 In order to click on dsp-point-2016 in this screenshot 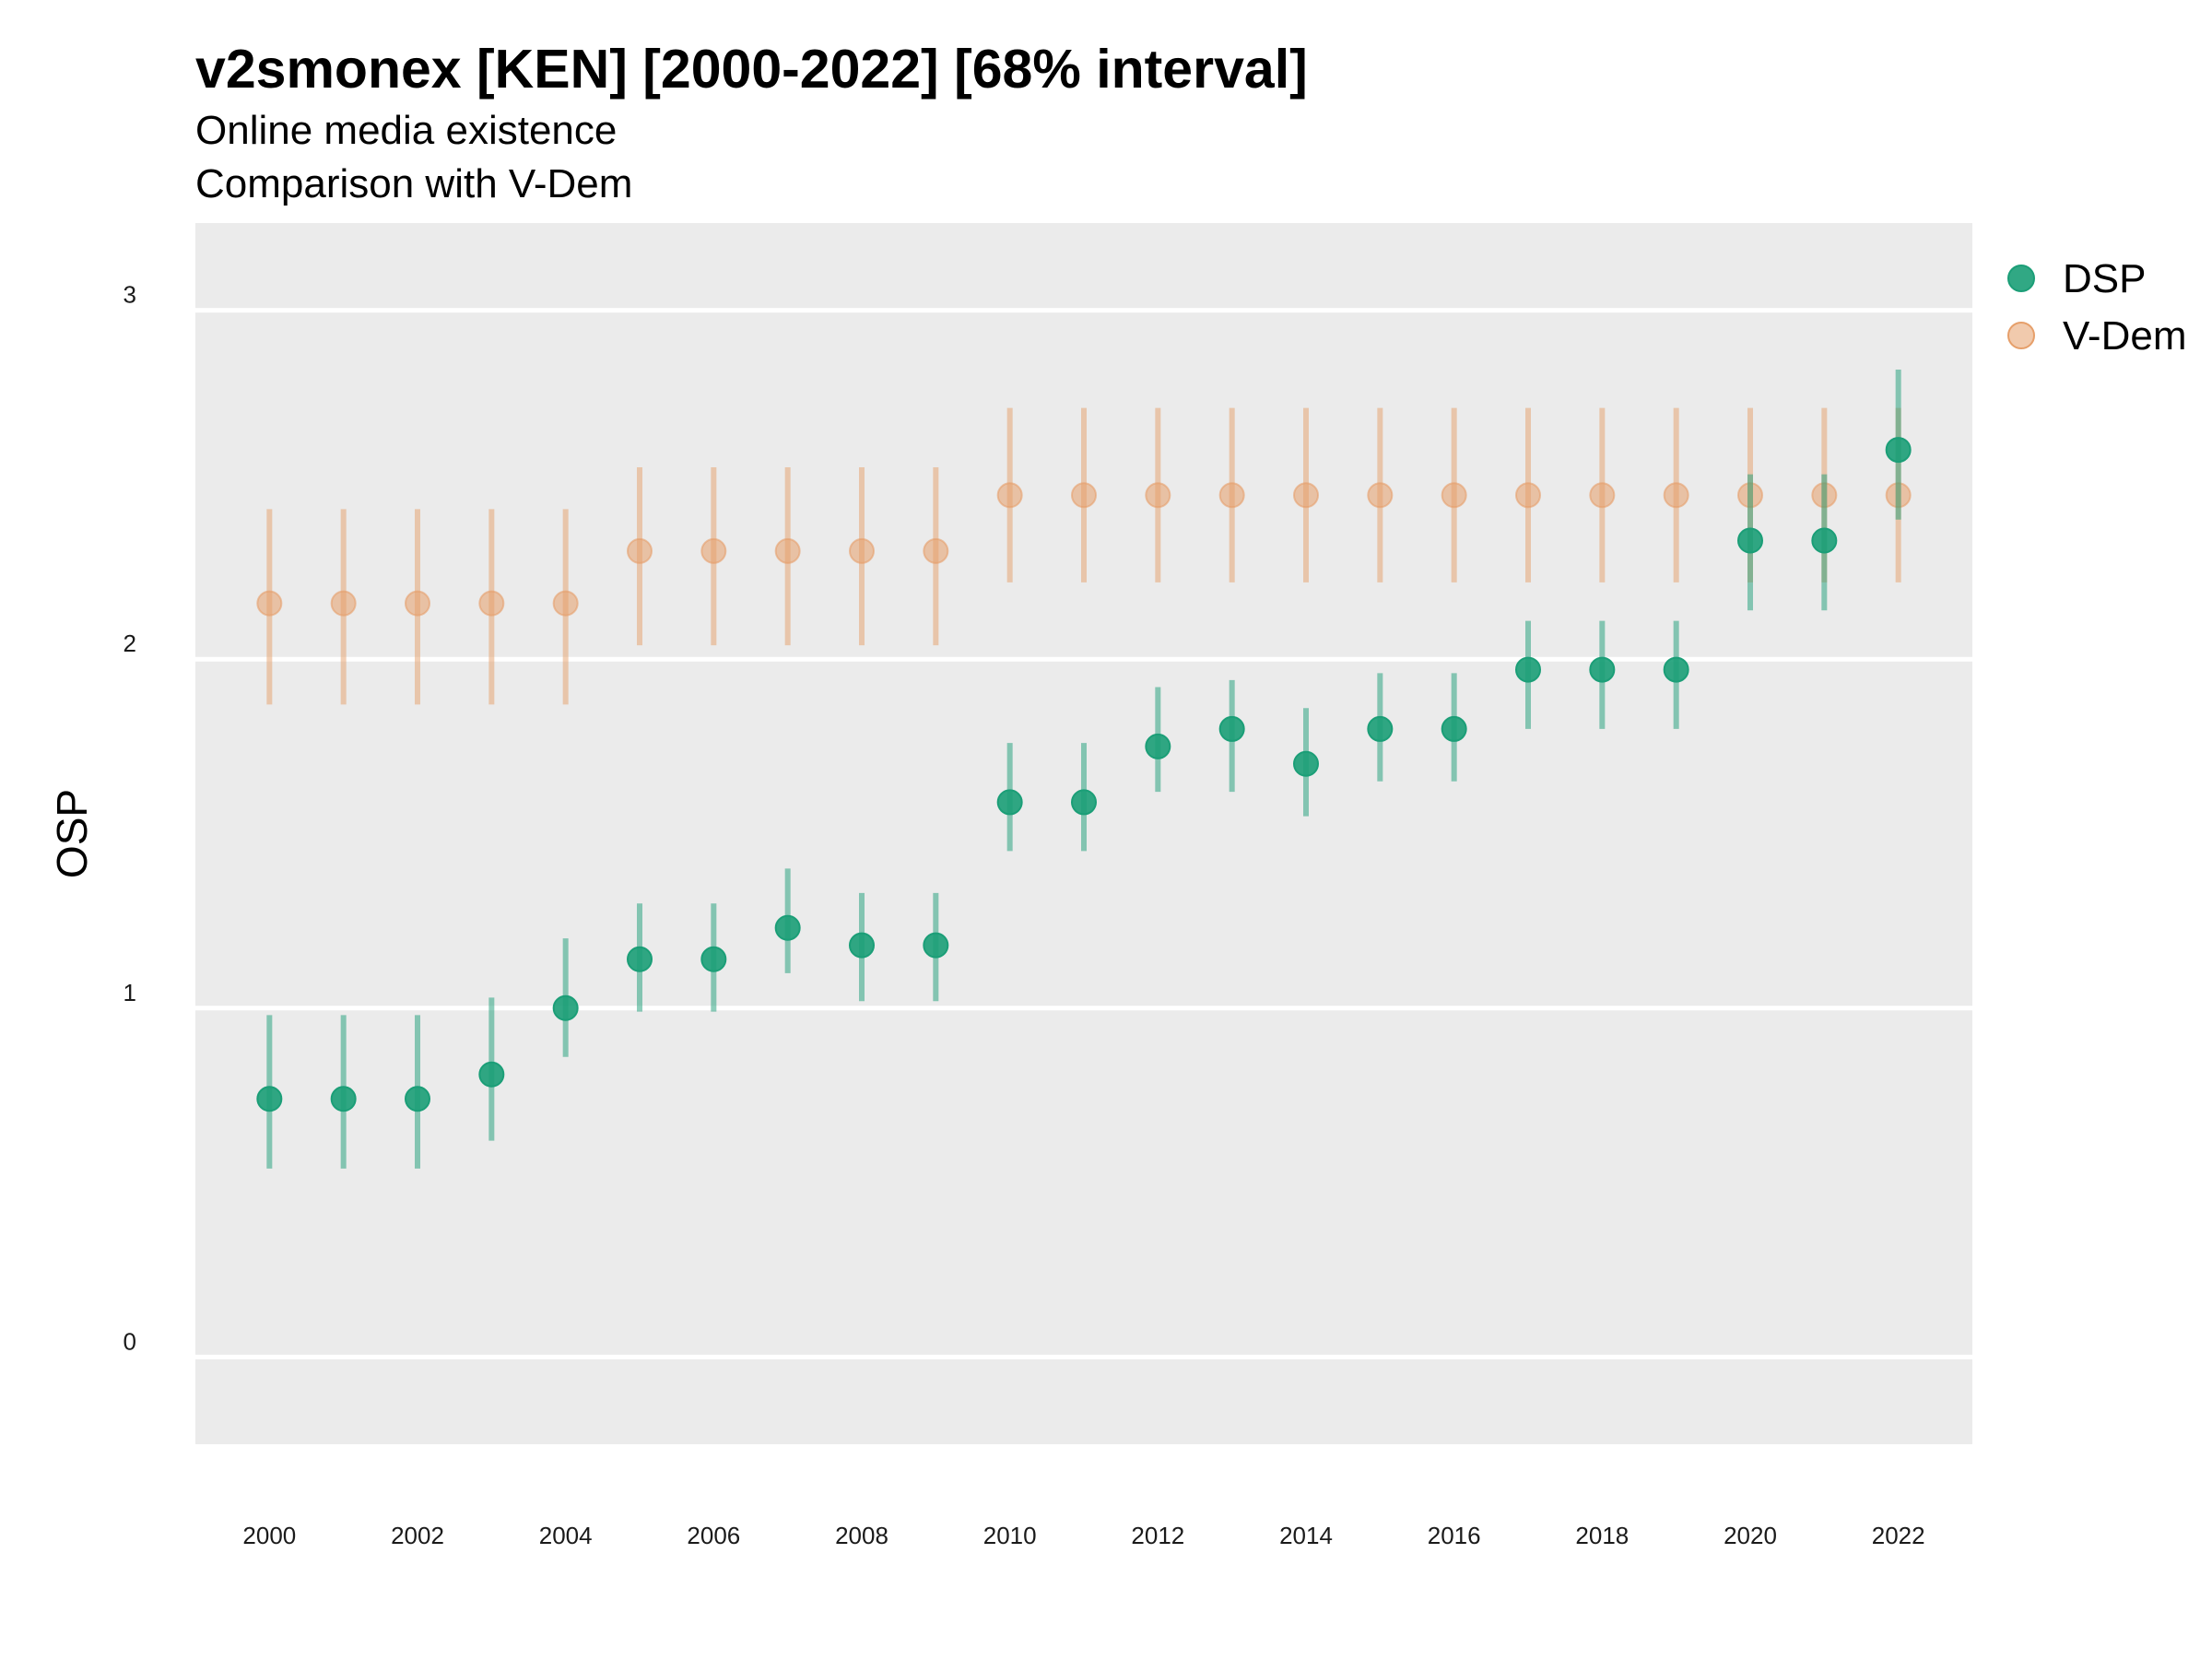, I will do `click(1454, 728)`.